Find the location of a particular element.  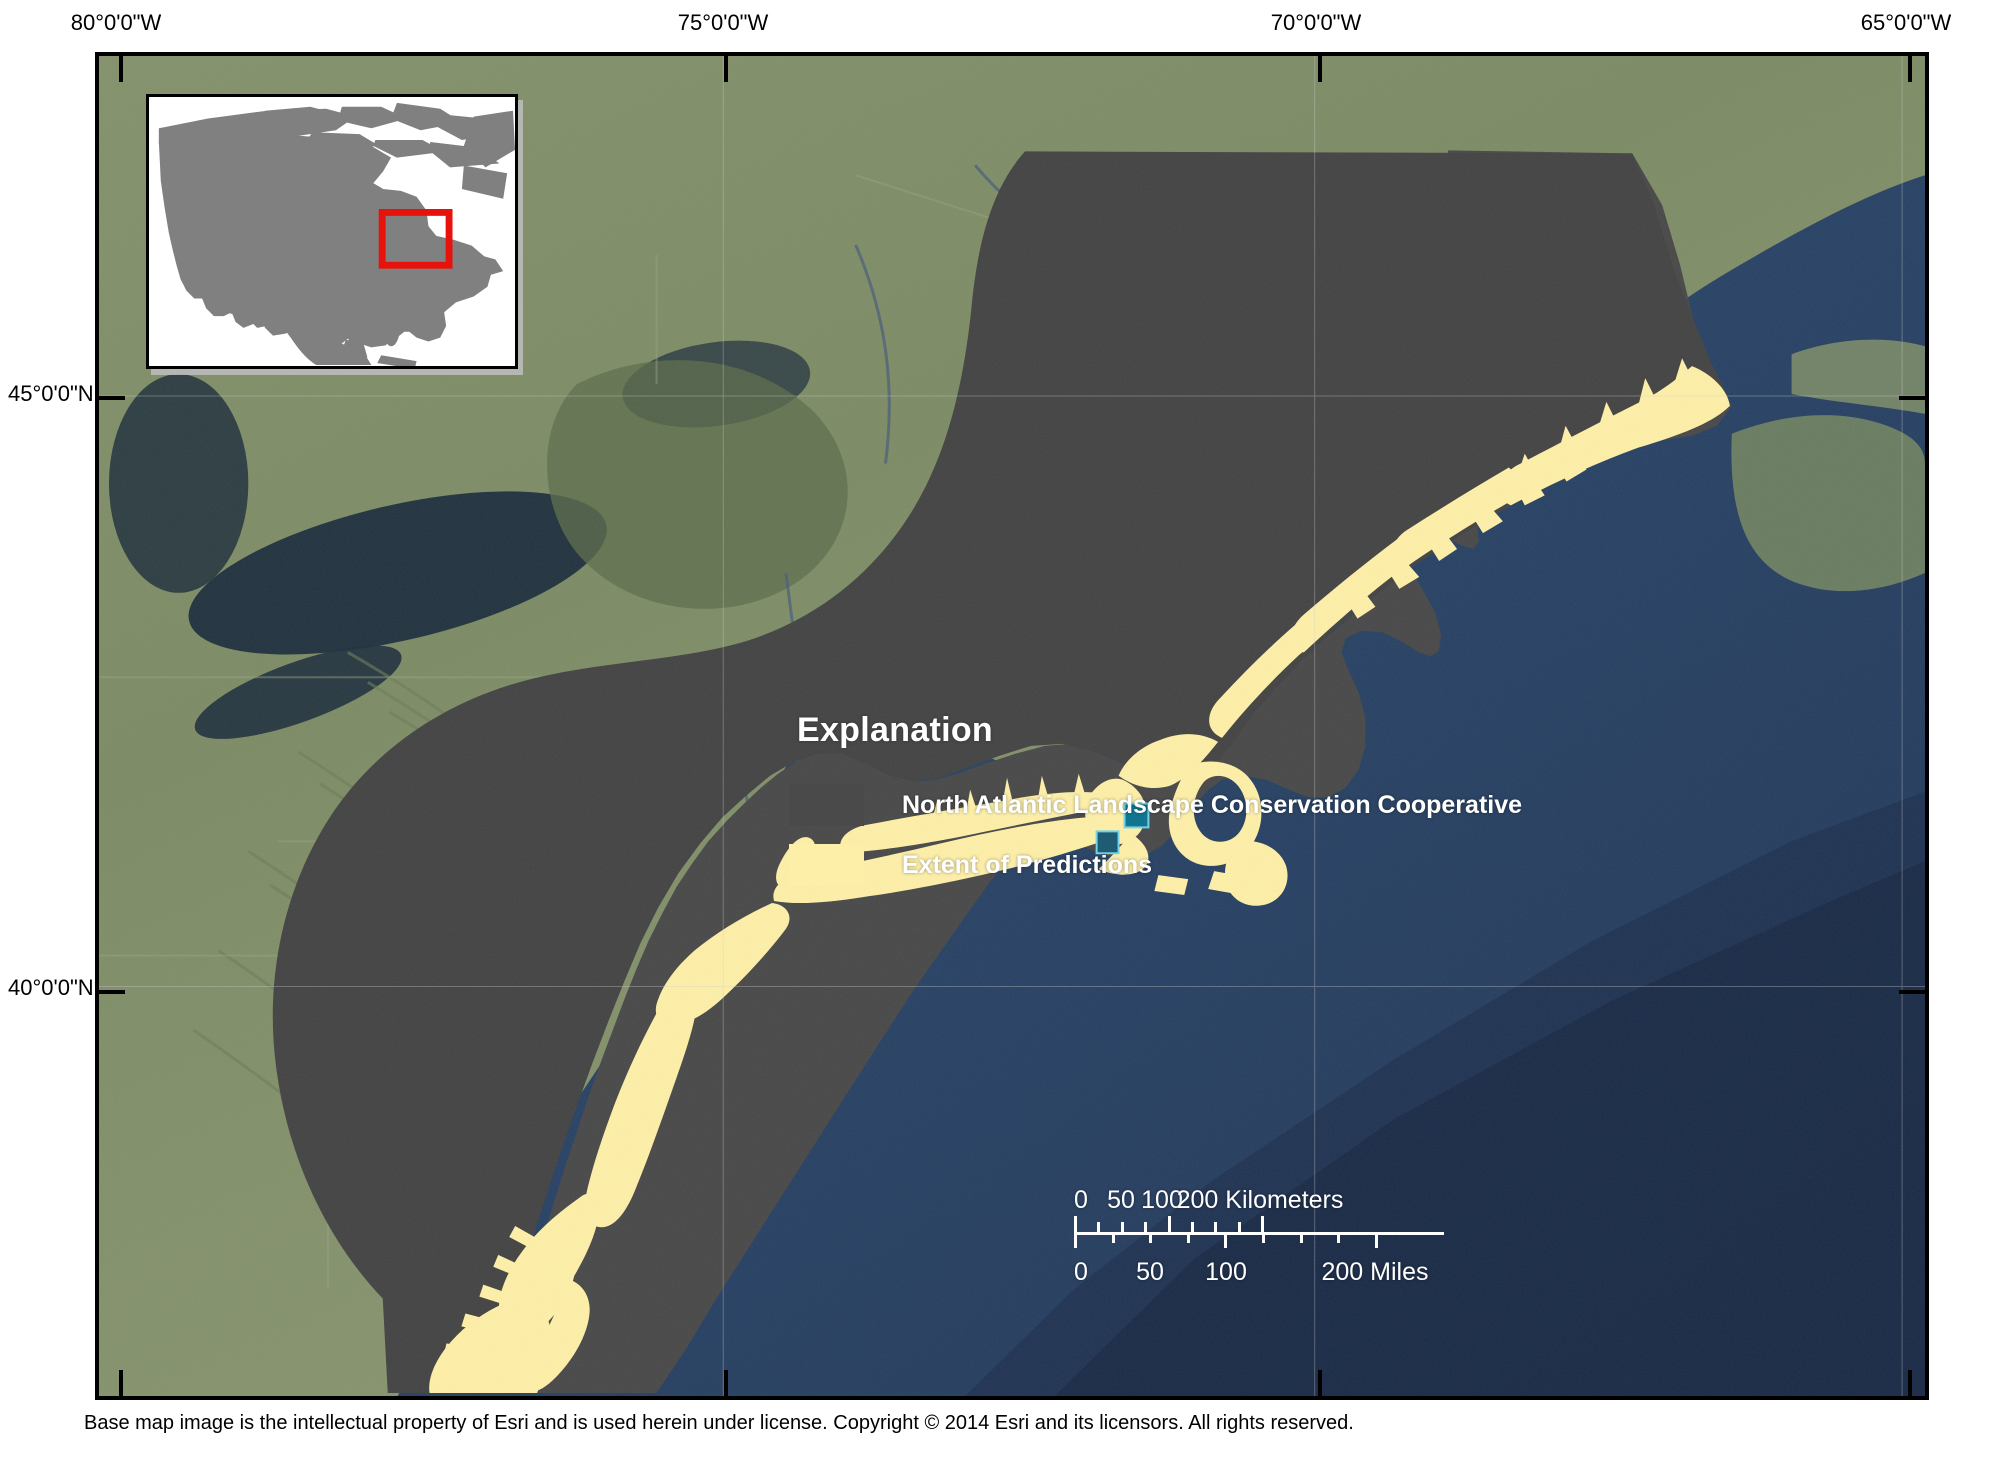

longitude-label-75w: 75°0'0"W is located at coordinates (723, 22).